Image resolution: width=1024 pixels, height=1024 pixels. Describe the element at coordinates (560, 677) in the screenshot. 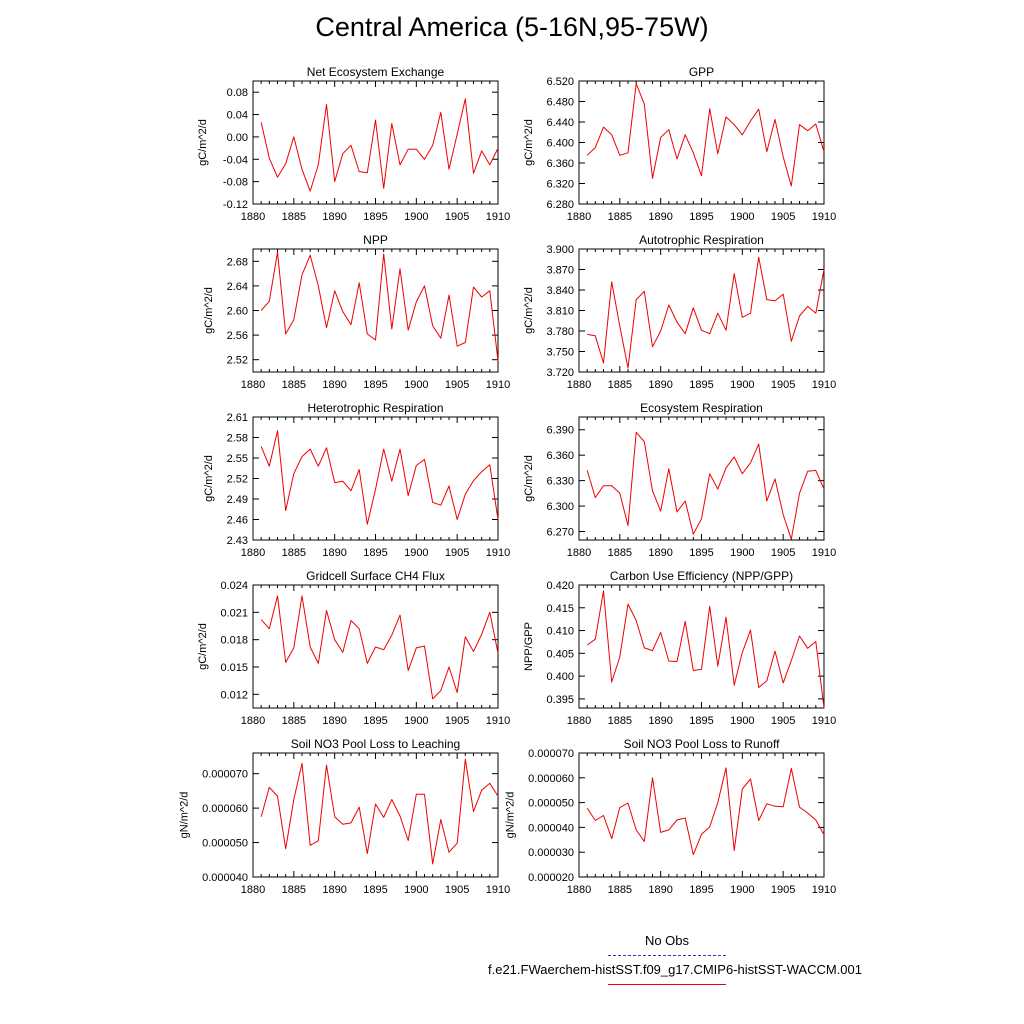

I see `y-tick-label: 0.400` at that location.